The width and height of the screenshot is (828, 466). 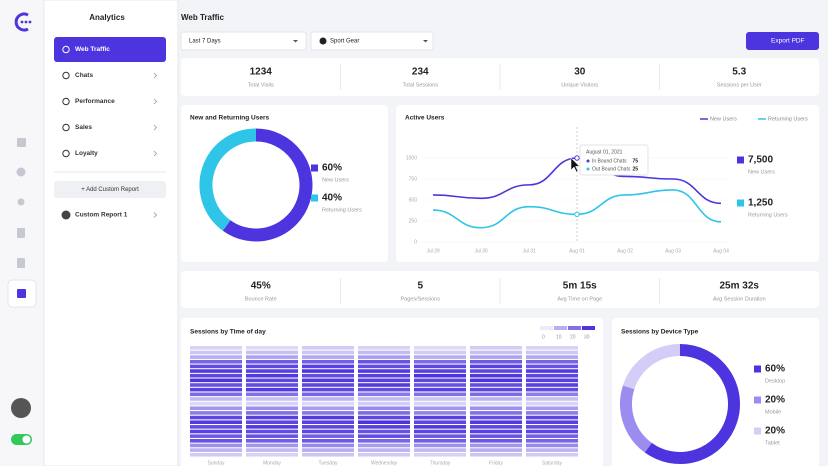 I want to click on avatar, so click(x=21, y=408).